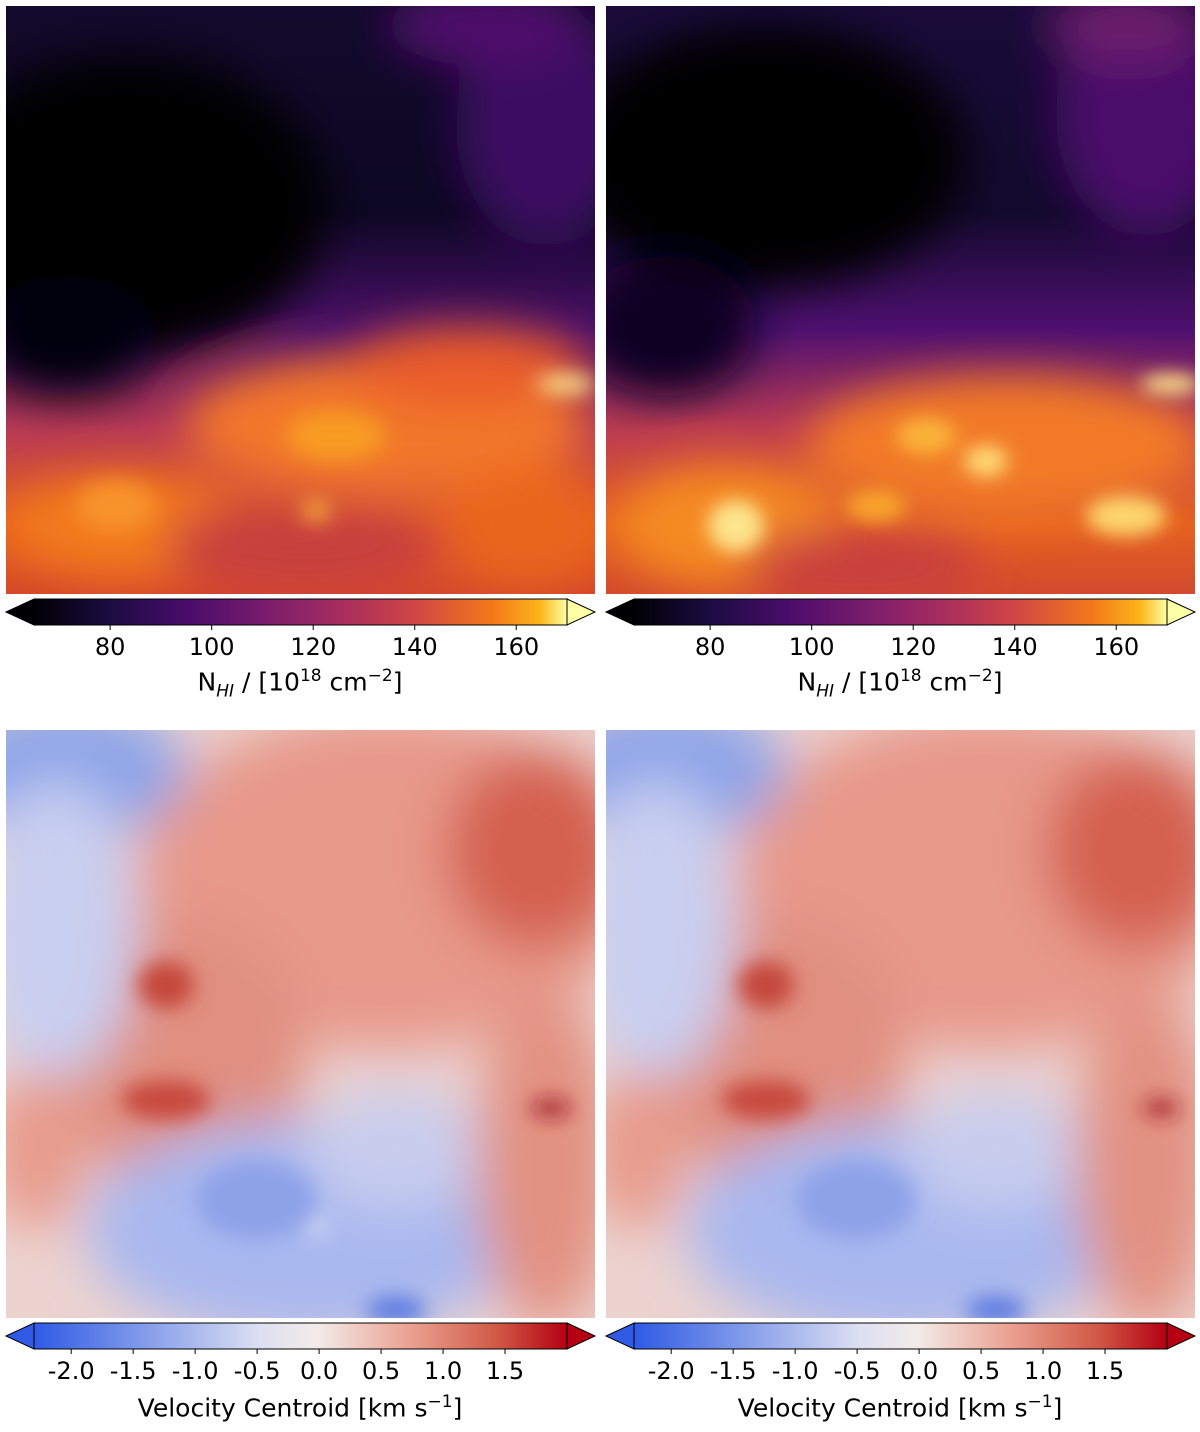 The image size is (1200, 1432). What do you see at coordinates (913, 647) in the screenshot?
I see `nhi-colorbar-right-tick-label-2: 120` at bounding box center [913, 647].